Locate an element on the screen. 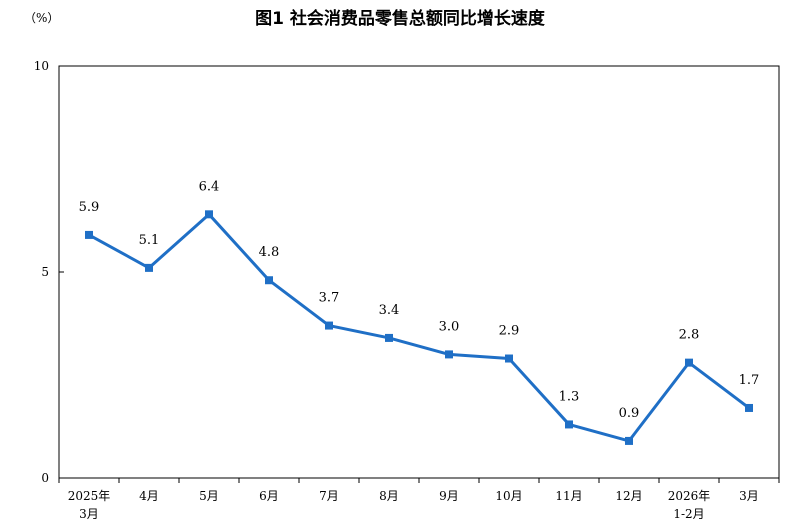 The height and width of the screenshot is (528, 801). y-axis-ticks: 0 5 10 is located at coordinates (49, 272).